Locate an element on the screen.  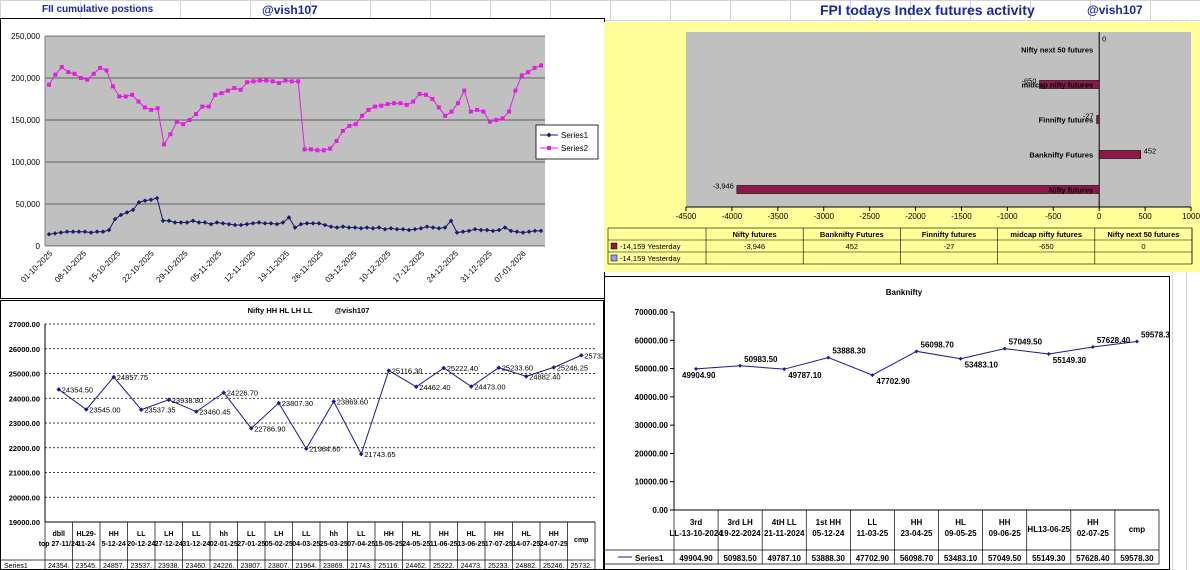
category-label: cmp is located at coordinates (1137, 529).